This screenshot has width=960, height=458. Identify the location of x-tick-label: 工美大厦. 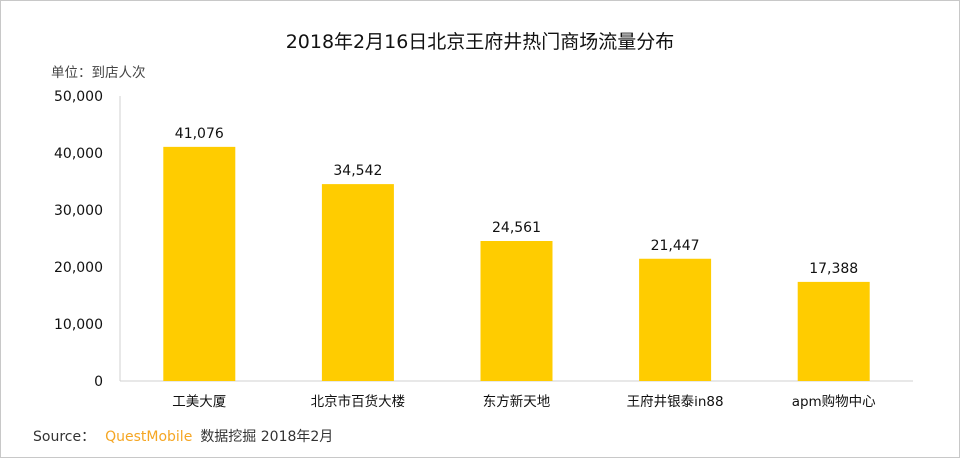
(199, 402).